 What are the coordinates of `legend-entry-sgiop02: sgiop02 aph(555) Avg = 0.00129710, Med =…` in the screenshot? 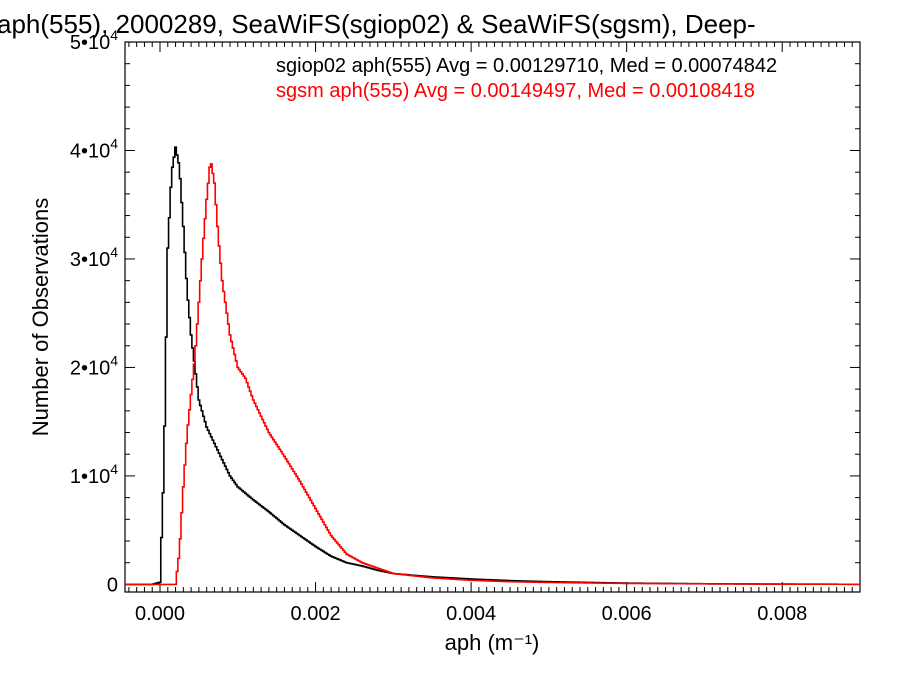 It's located at (526, 66).